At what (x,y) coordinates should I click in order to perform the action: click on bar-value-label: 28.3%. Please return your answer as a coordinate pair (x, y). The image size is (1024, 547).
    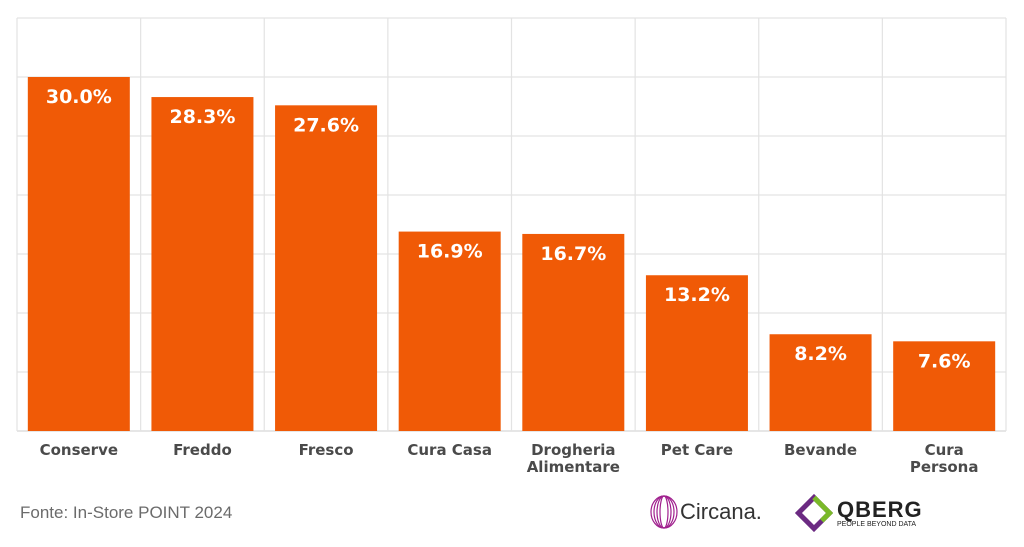
    Looking at the image, I should click on (202, 117).